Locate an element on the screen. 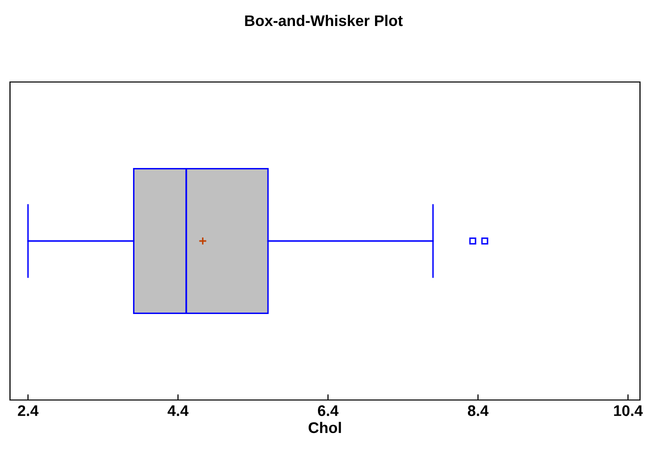 This screenshot has width=647, height=452. x-tick-label: 6.4 is located at coordinates (328, 410).